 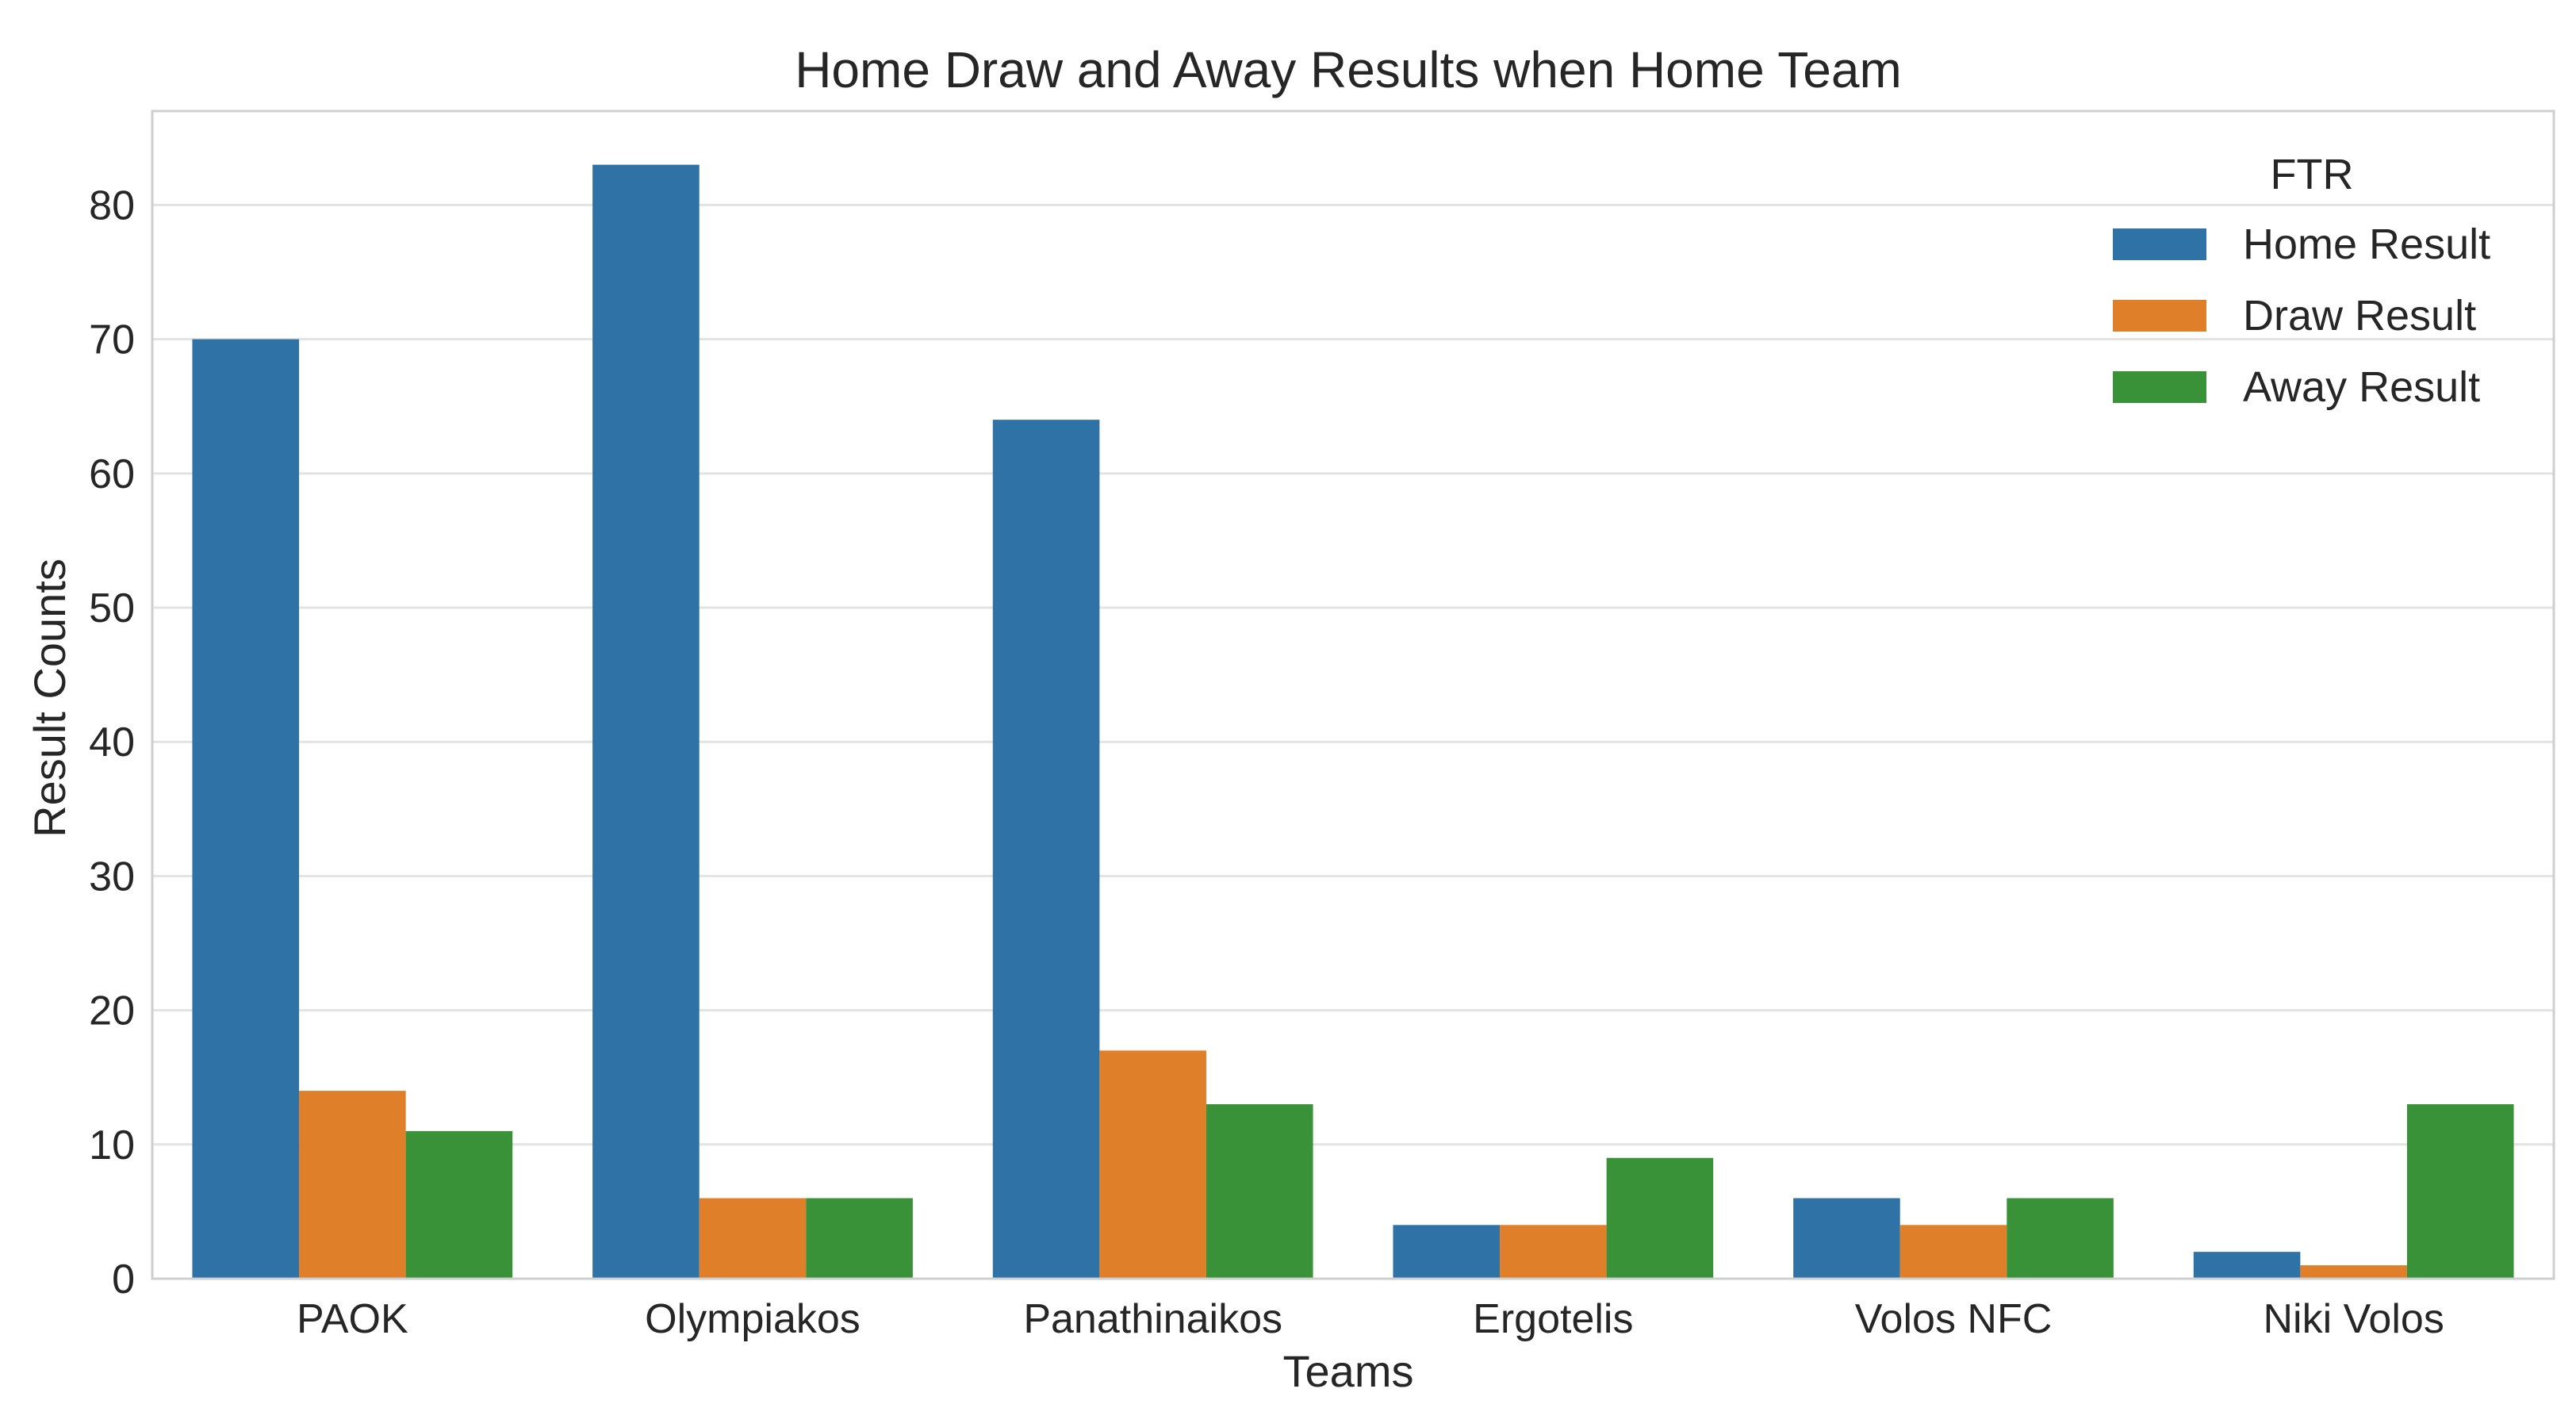 What do you see at coordinates (112, 1145) in the screenshot?
I see `y-tick-label: 10` at bounding box center [112, 1145].